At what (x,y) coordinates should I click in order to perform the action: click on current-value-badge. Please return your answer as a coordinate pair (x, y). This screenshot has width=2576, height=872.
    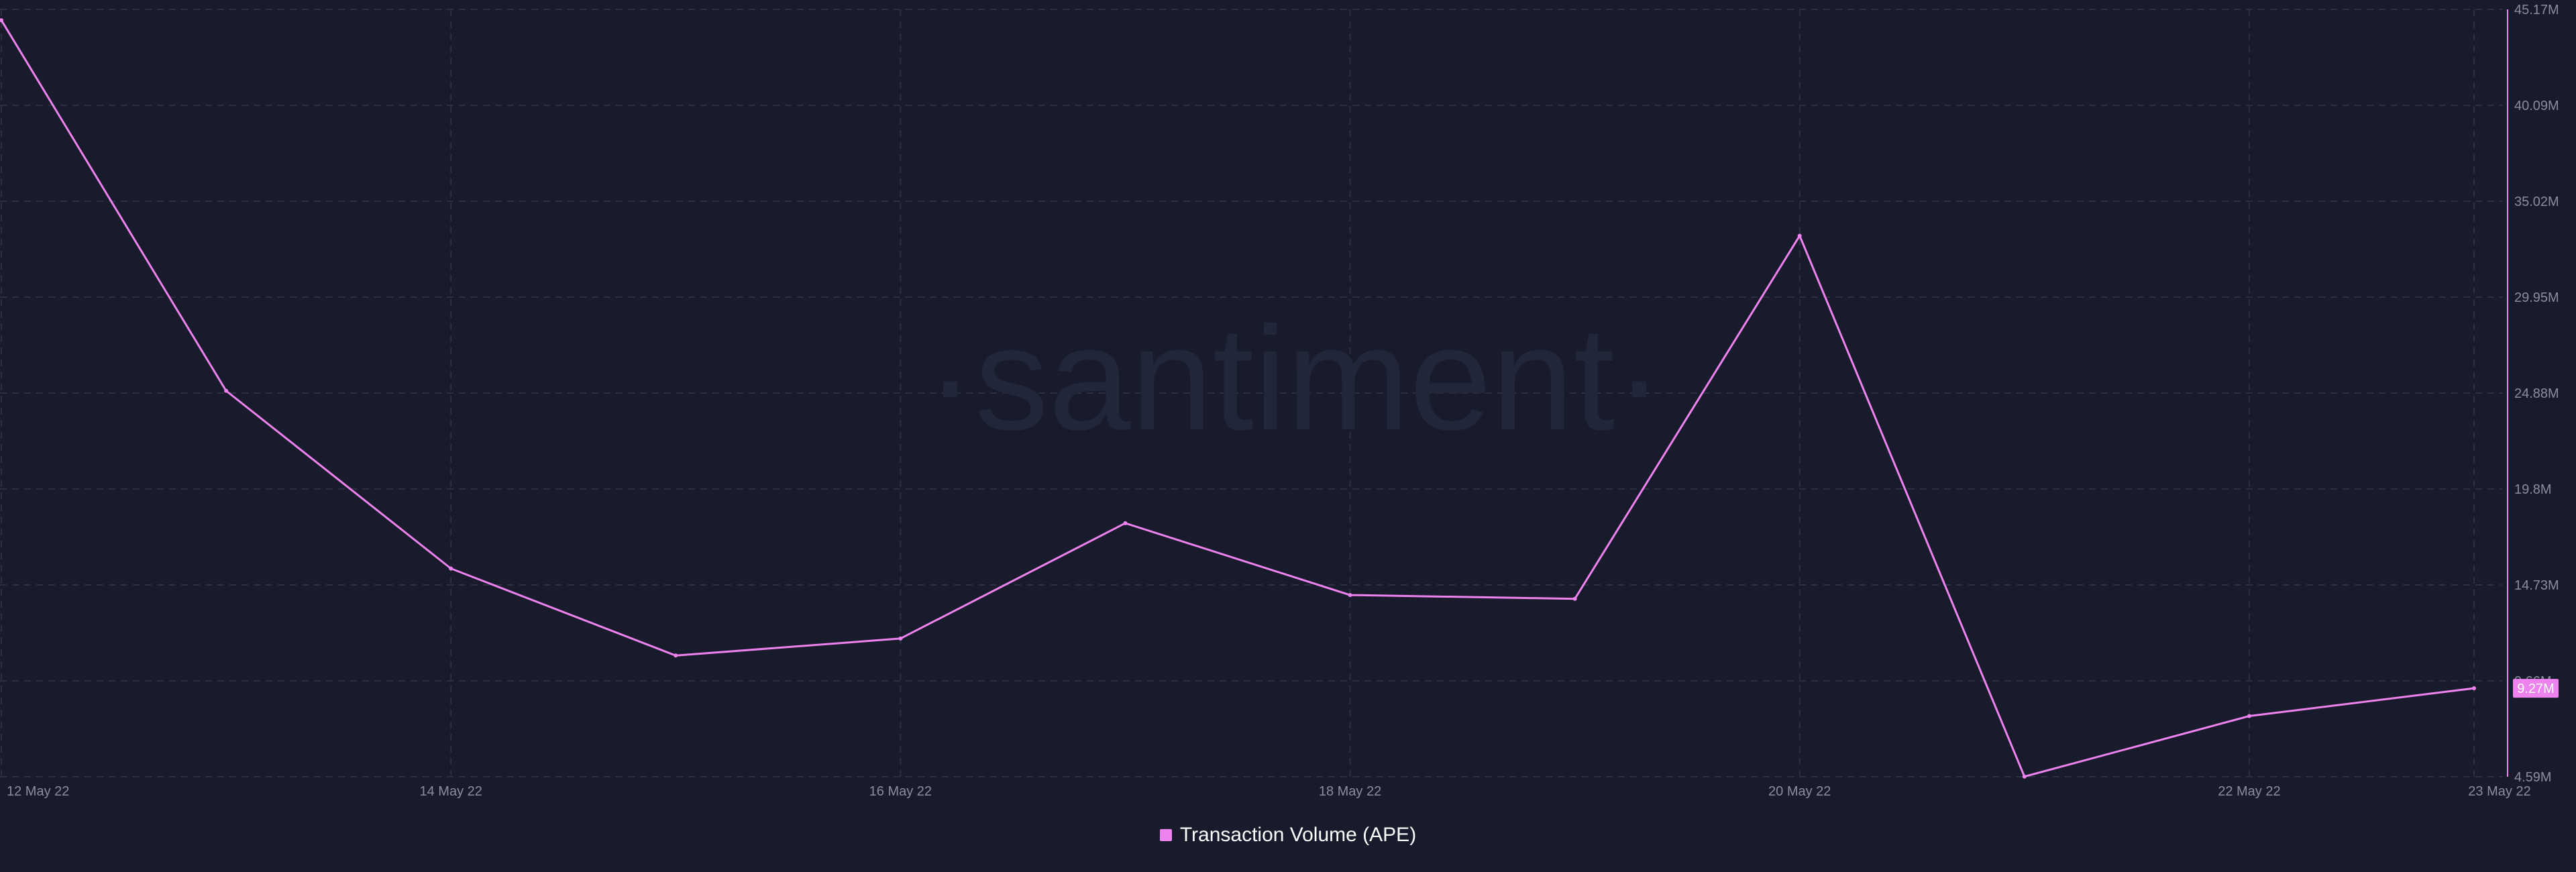
    Looking at the image, I should click on (2536, 688).